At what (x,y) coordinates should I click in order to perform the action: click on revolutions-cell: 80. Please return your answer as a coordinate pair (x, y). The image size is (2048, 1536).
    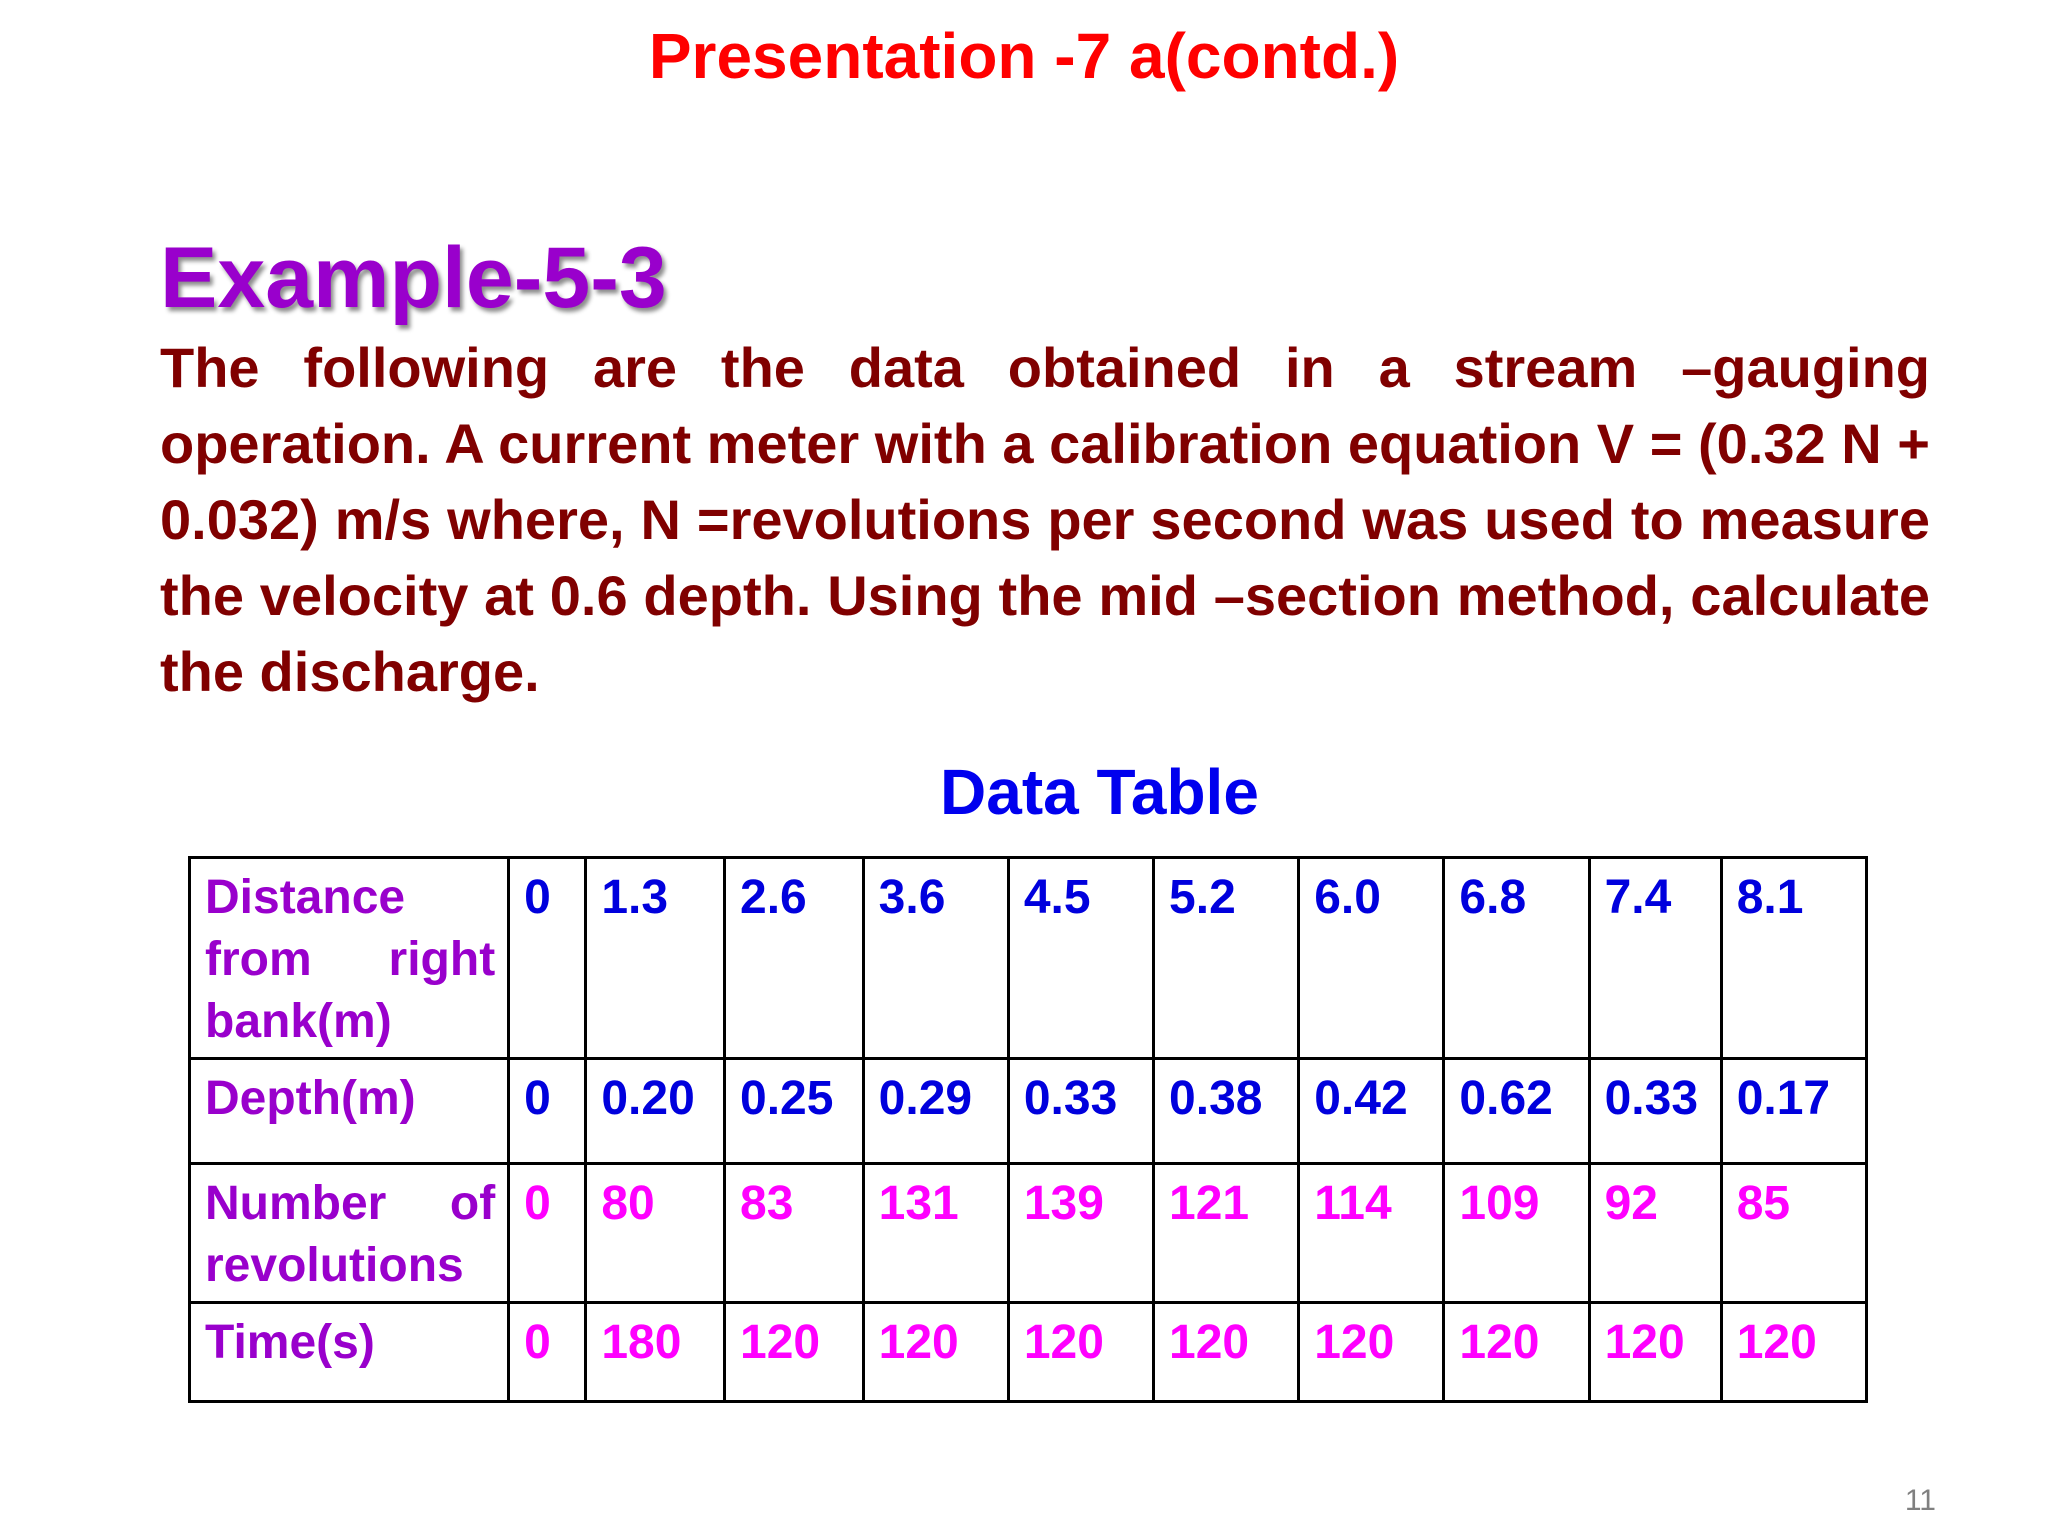
    Looking at the image, I should click on (655, 1233).